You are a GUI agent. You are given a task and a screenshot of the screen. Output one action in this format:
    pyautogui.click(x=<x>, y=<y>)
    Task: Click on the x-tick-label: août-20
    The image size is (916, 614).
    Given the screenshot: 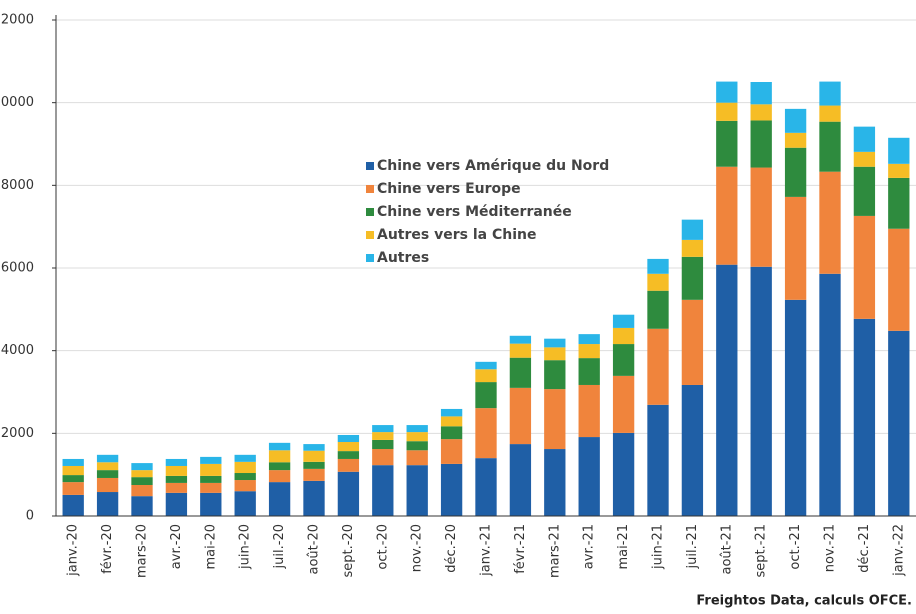 What is the action you would take?
    pyautogui.click(x=314, y=549)
    